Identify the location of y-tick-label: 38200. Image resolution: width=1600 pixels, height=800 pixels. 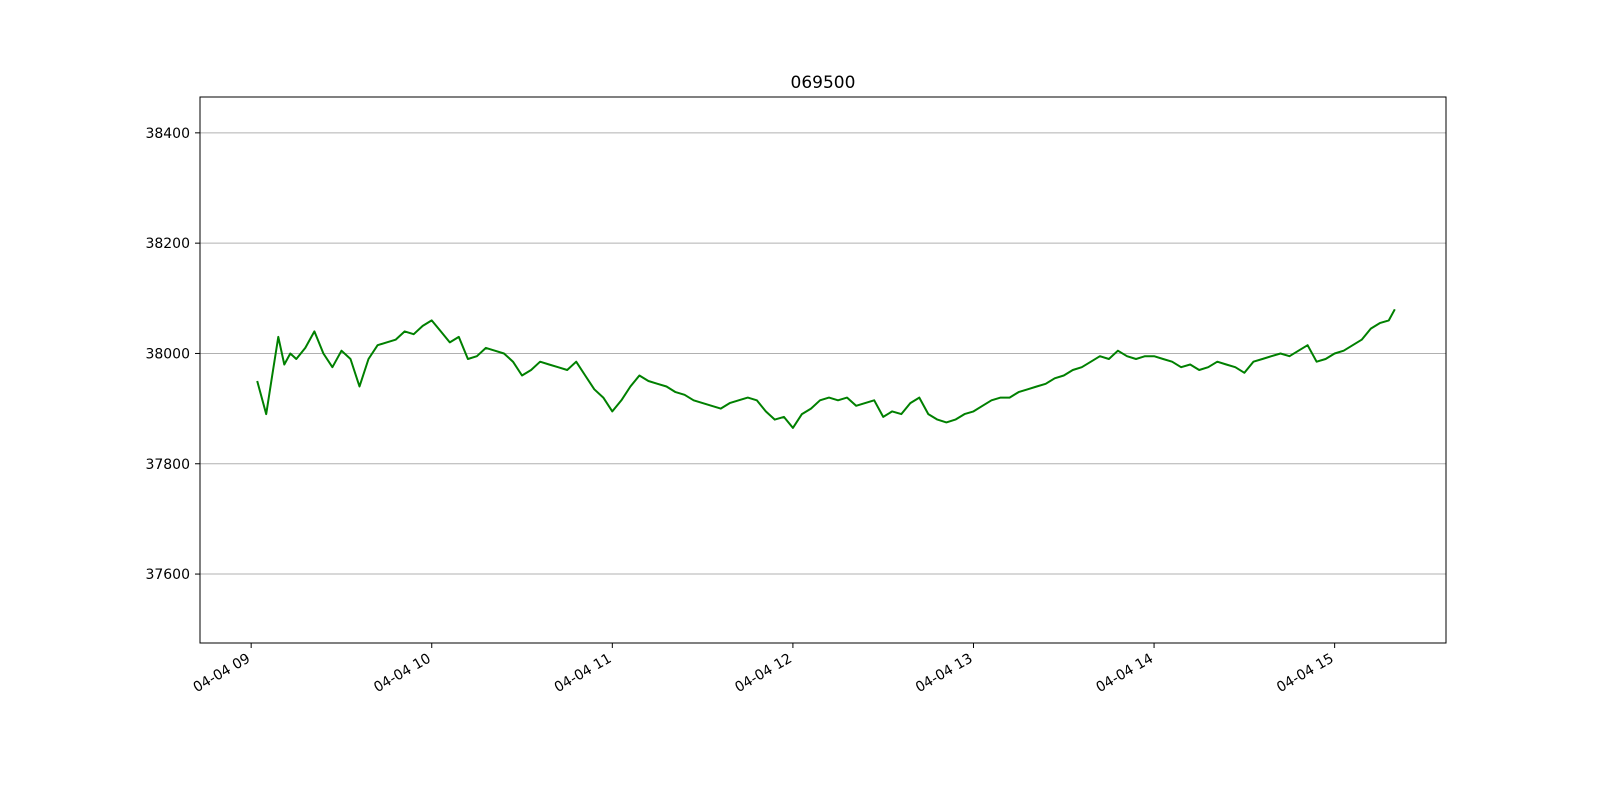
(167, 244).